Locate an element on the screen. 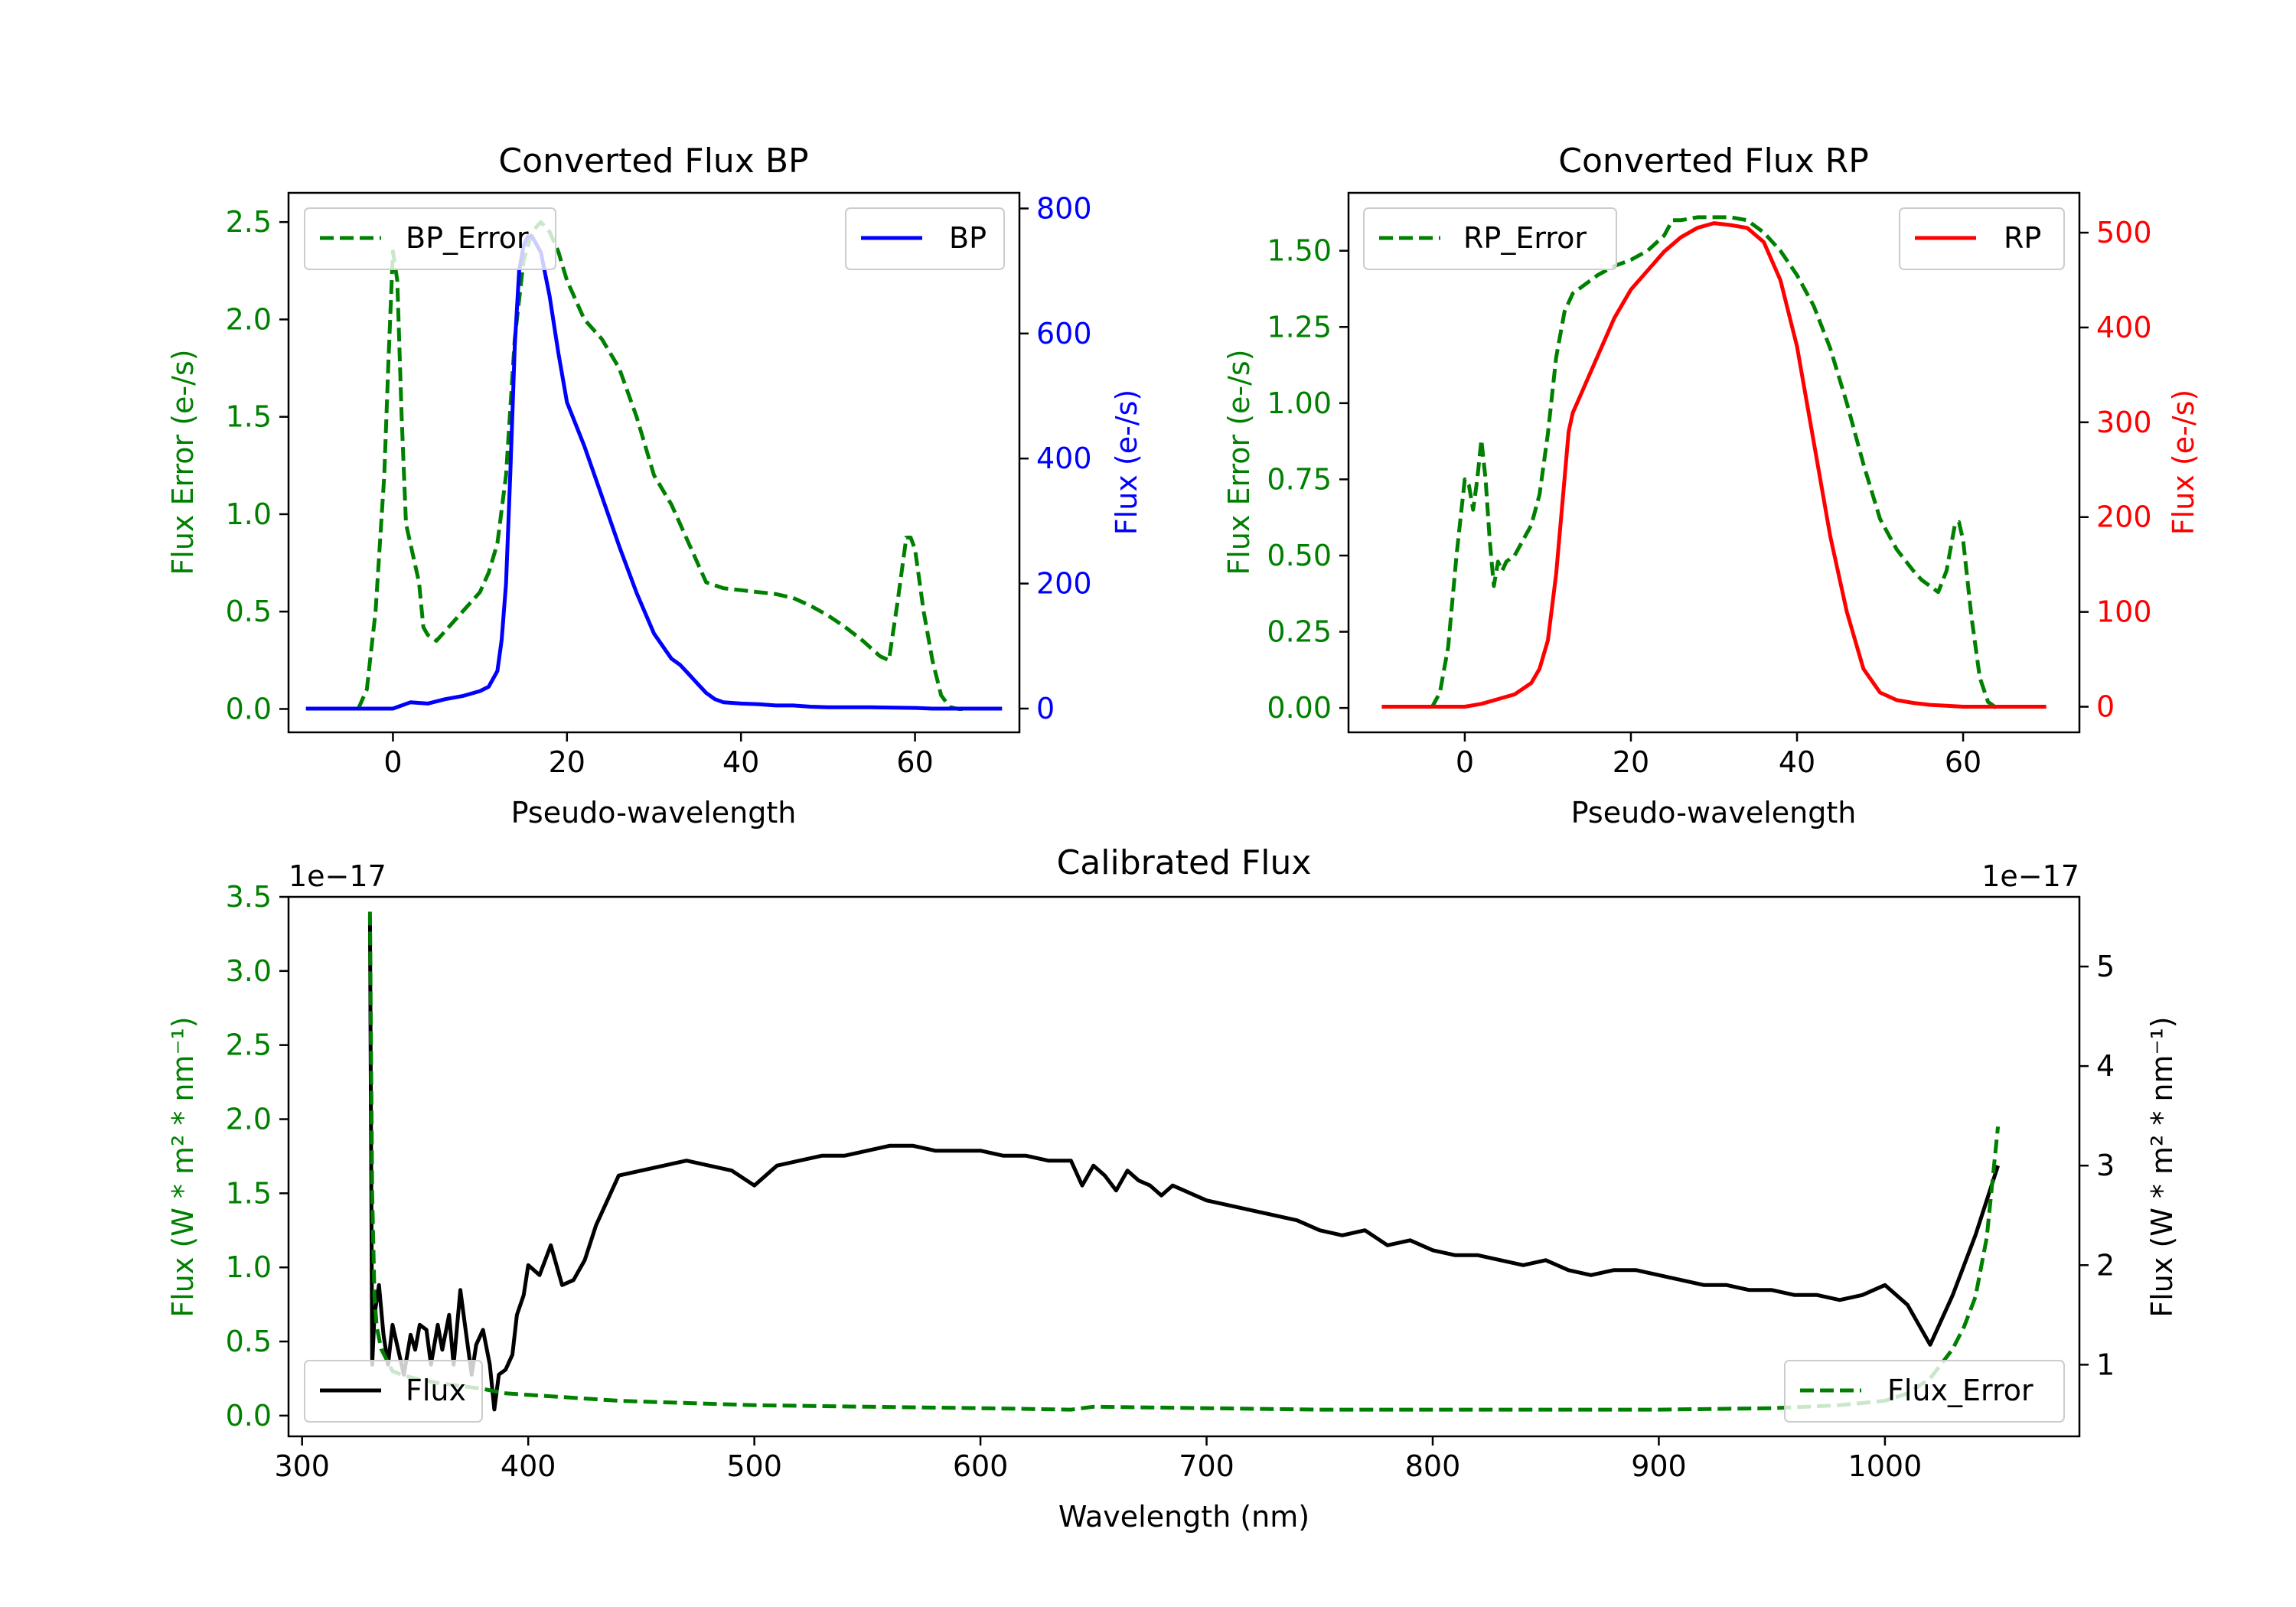  calibrated-xlabel: Wavelength (nm) is located at coordinates (1183, 1517).